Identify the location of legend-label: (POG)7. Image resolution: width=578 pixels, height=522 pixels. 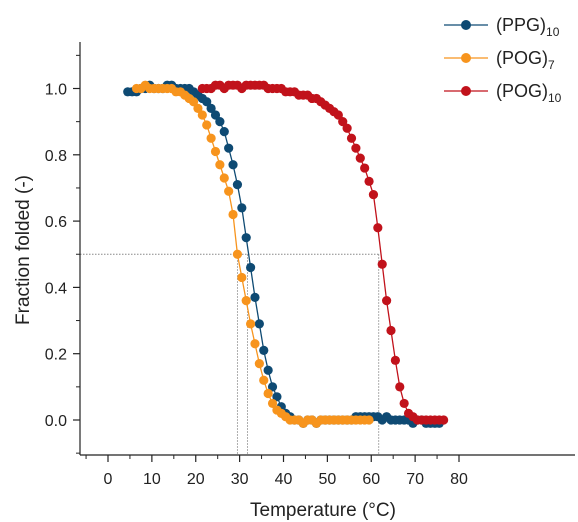
(525, 60).